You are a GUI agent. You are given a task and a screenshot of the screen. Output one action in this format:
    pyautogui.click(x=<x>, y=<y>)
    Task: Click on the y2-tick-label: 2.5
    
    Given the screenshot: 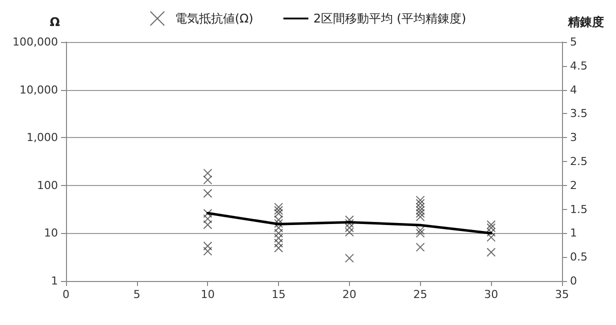 What is the action you would take?
    pyautogui.click(x=579, y=161)
    